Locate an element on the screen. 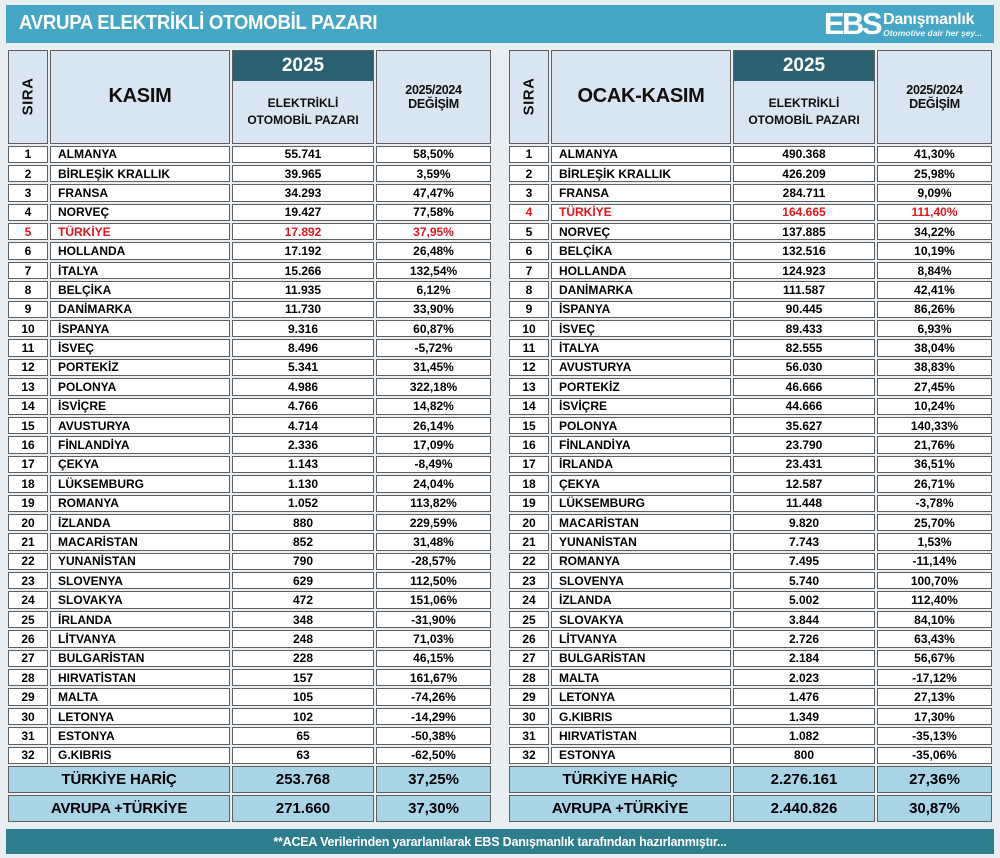  table-row: 23 SLOVENYA 629 112,50% is located at coordinates (249, 581).